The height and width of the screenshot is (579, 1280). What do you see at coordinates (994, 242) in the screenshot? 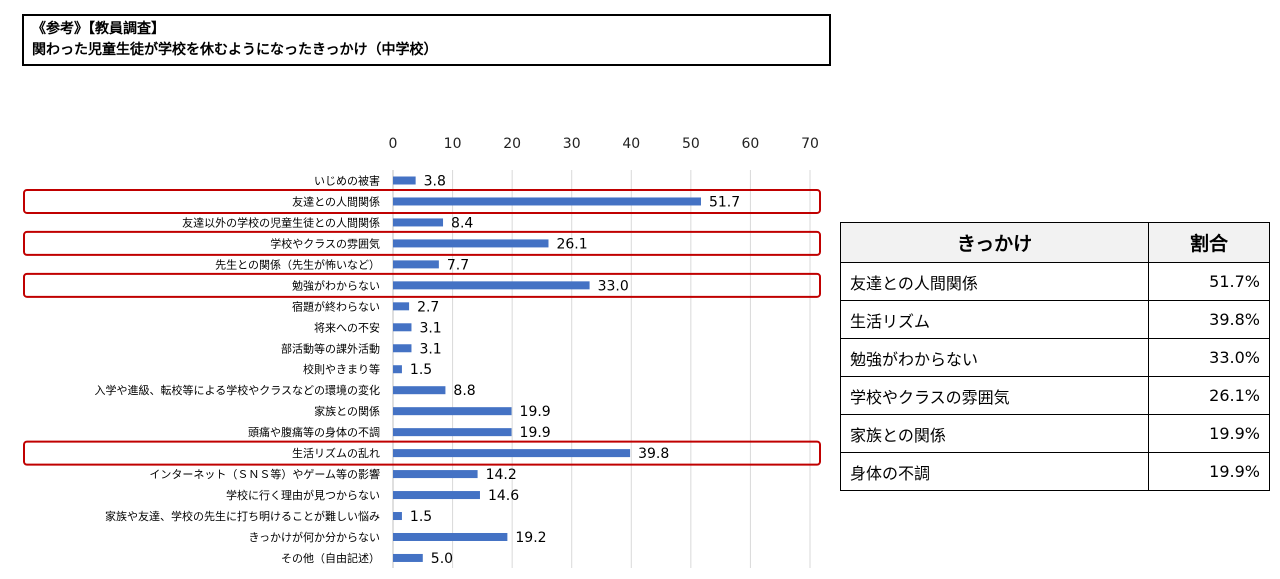
I see `table-header-cause: きっかけ` at bounding box center [994, 242].